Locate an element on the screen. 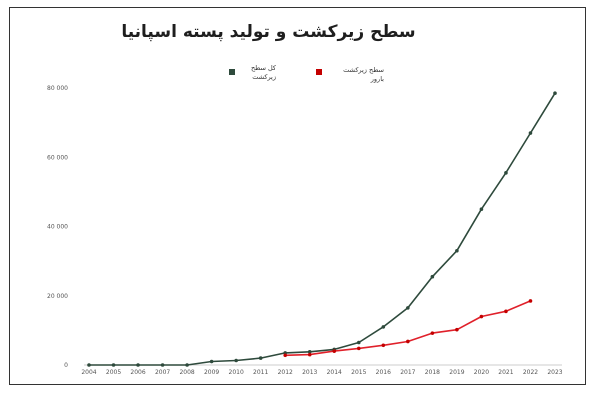 The width and height of the screenshot is (597, 394). y-tick-label: 0 is located at coordinates (66, 365).